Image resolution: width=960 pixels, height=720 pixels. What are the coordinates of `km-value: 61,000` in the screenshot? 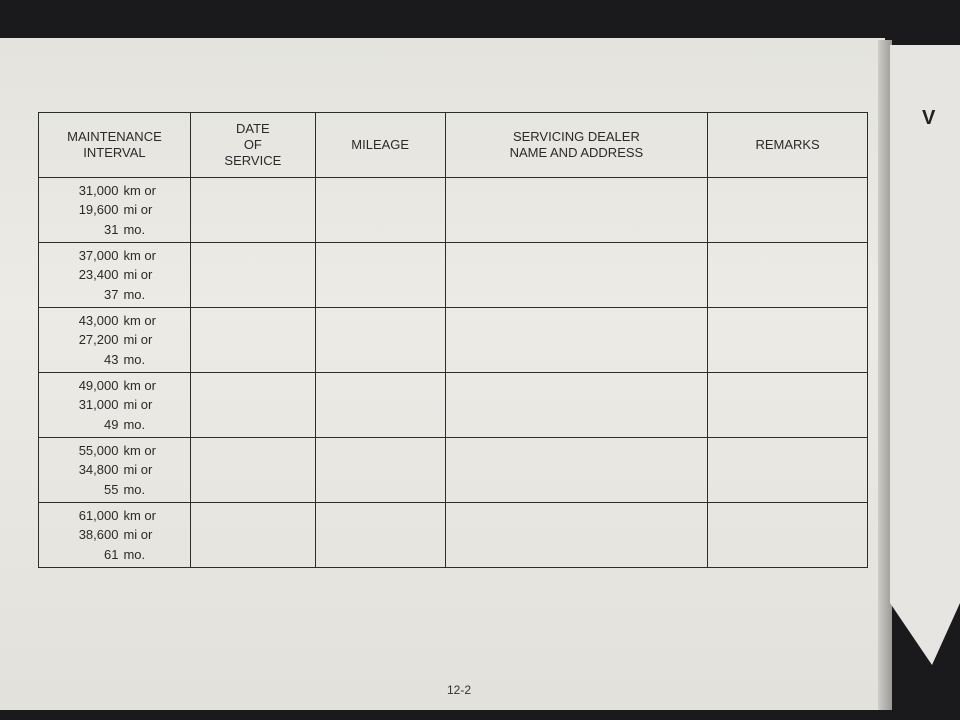 It's located at (98, 515).